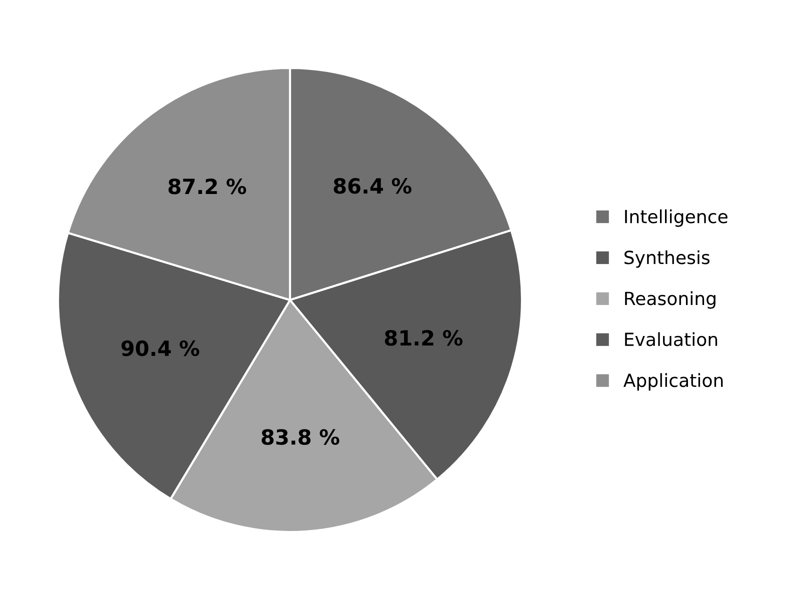 This screenshot has width=800, height=600. What do you see at coordinates (673, 382) in the screenshot?
I see `legend-label: Application` at bounding box center [673, 382].